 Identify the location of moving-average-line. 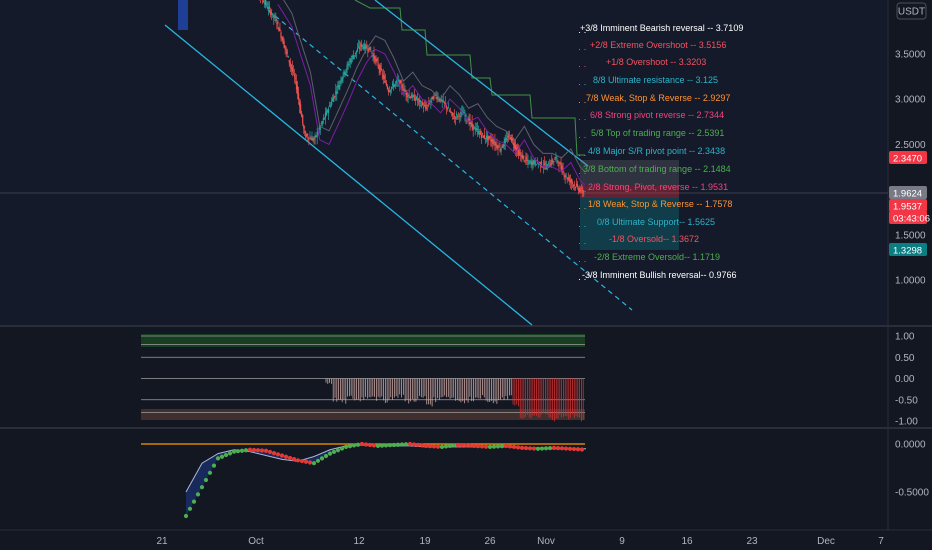
(431, 95).